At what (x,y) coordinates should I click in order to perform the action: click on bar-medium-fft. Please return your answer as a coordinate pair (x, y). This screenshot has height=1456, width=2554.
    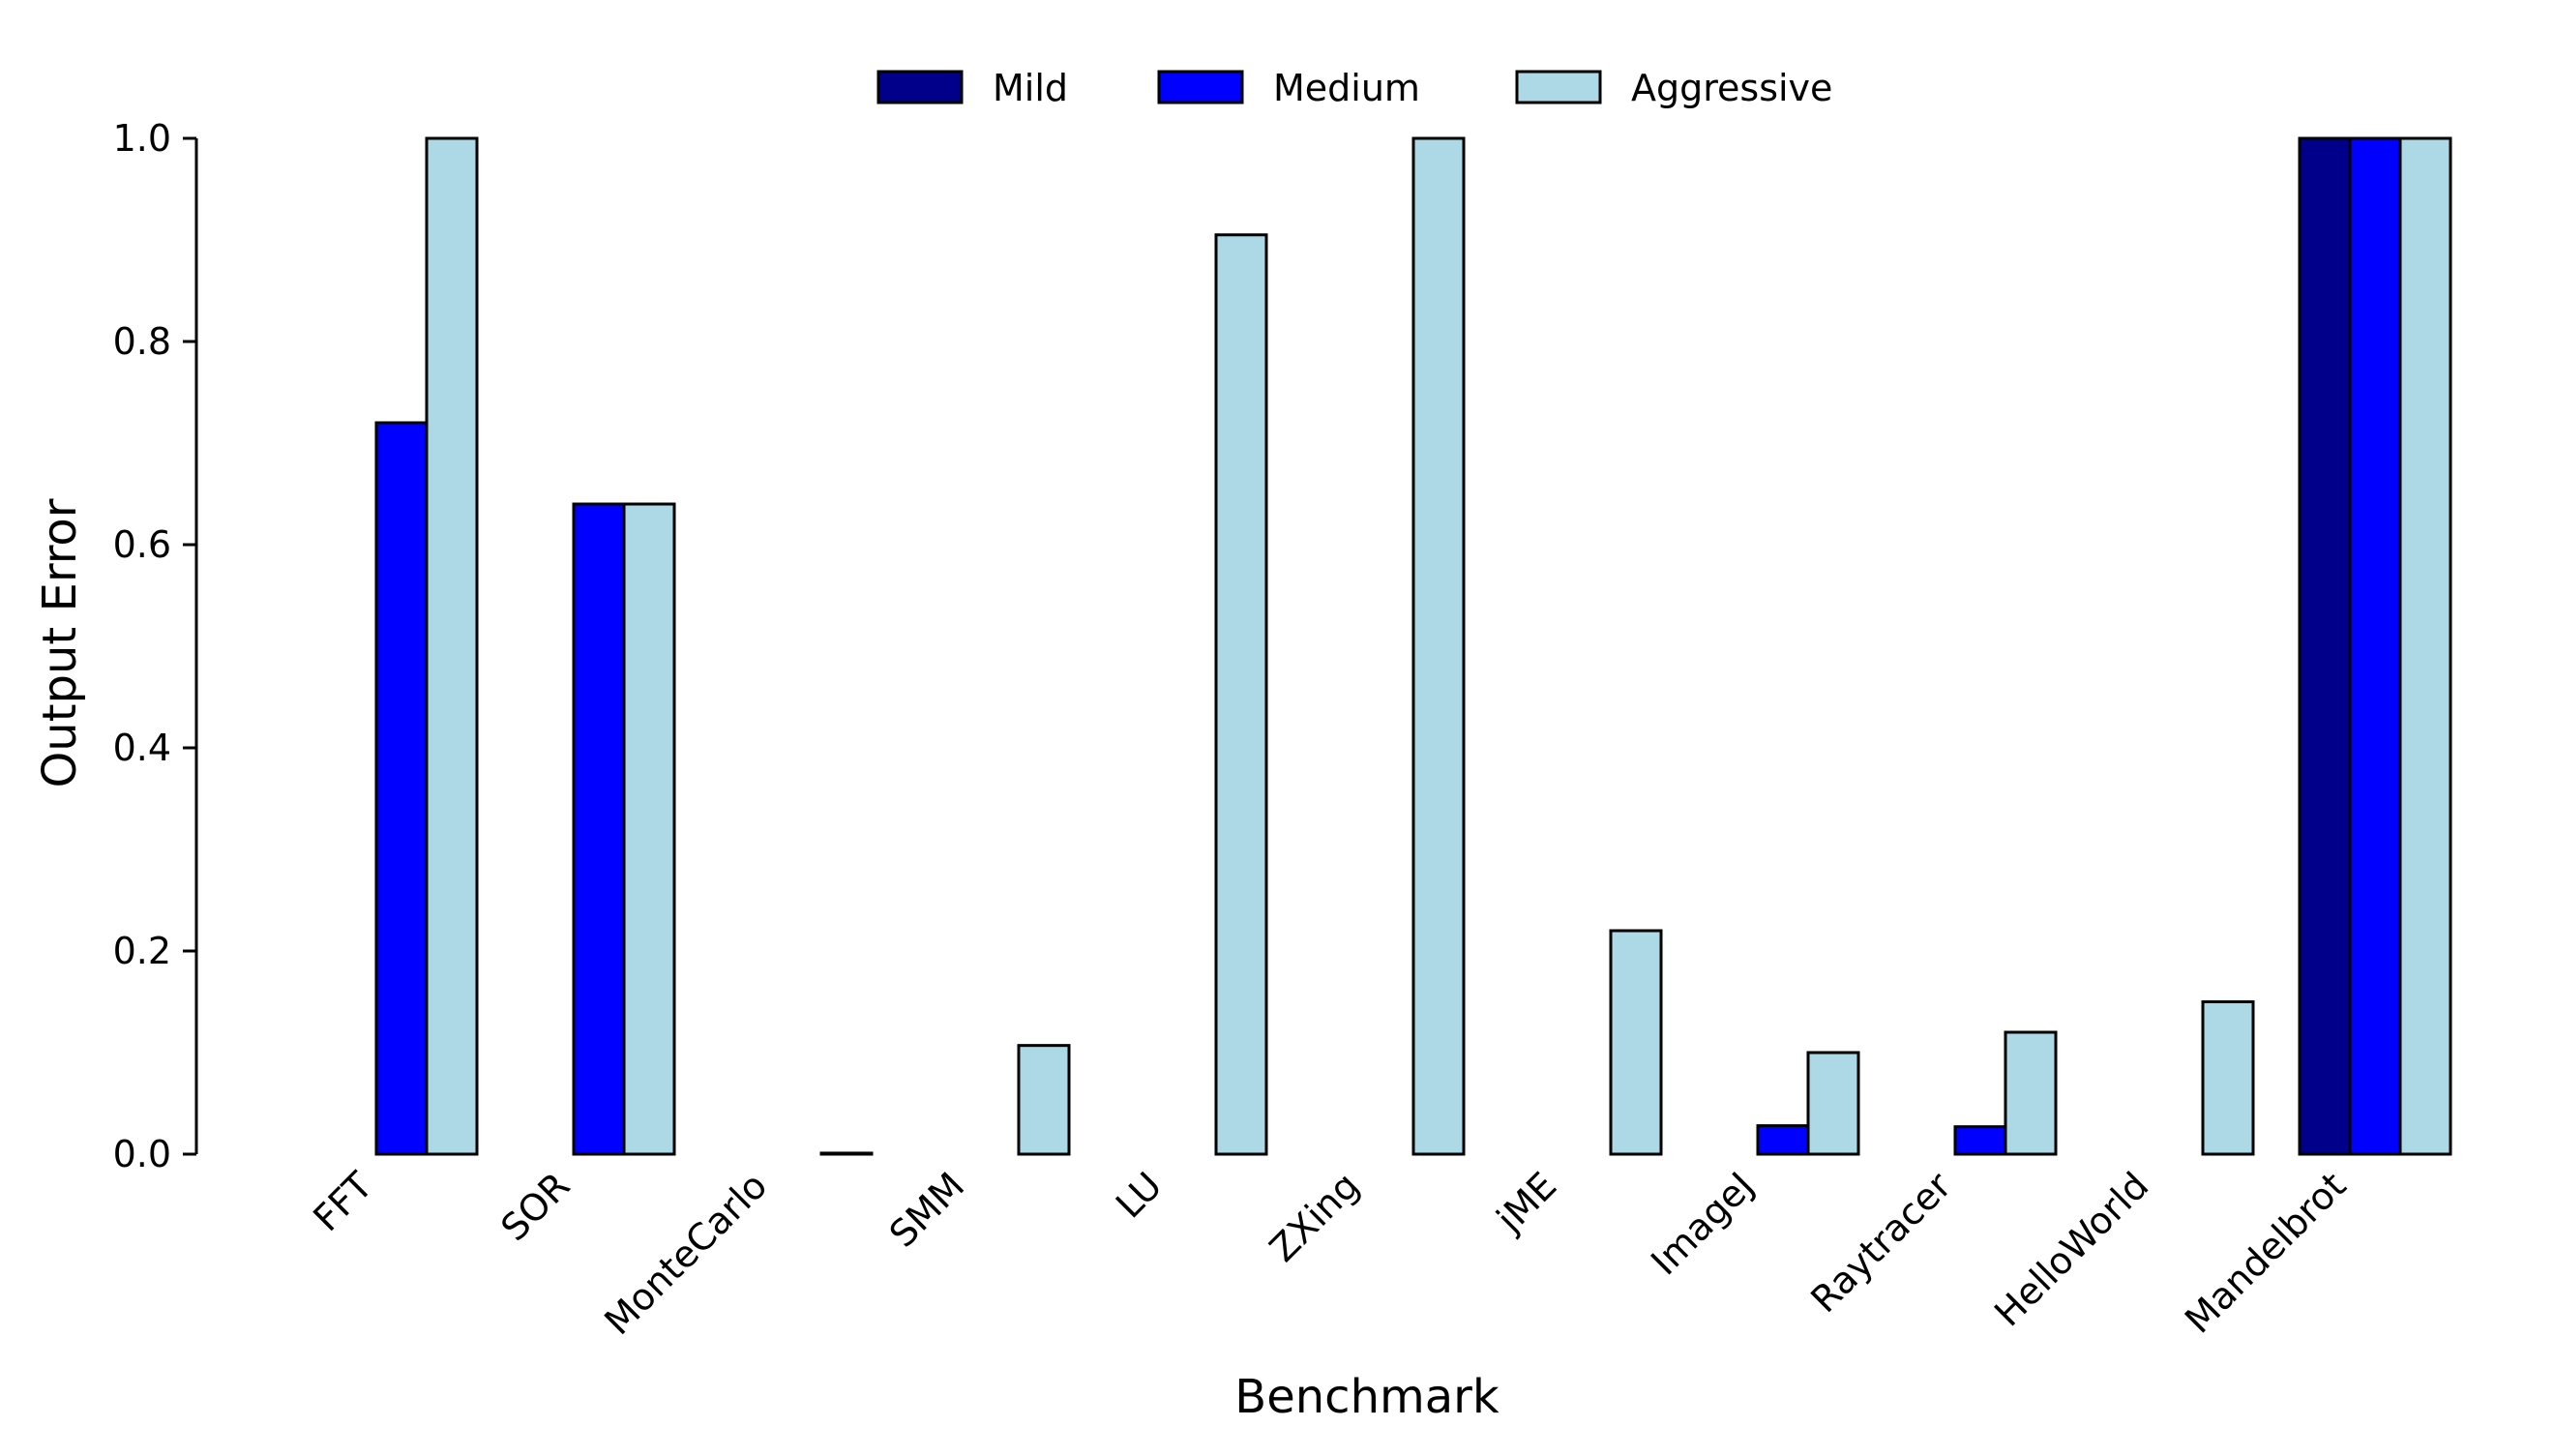
    Looking at the image, I should click on (401, 788).